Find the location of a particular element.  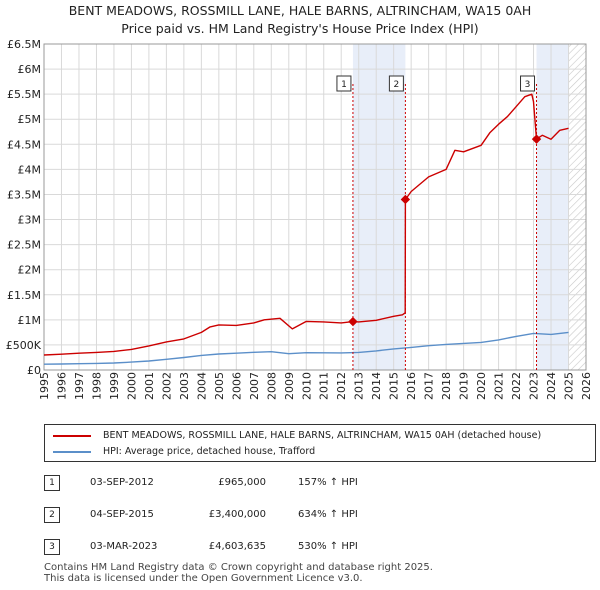

y-tick-label: £6.5M is located at coordinates (24, 44).